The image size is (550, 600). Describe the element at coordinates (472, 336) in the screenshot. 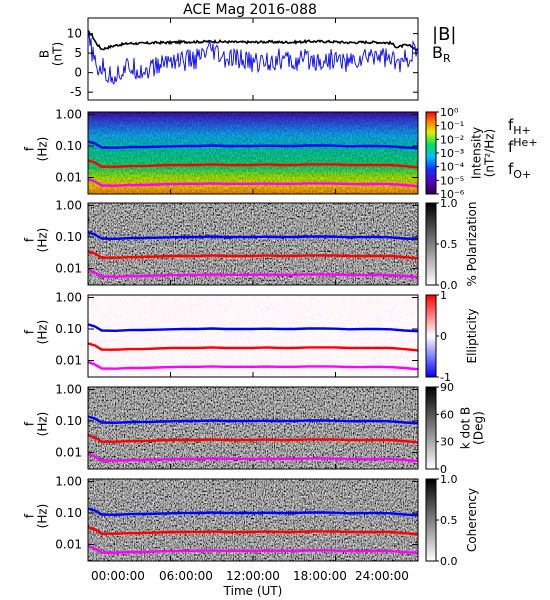

I see `colorbar-label: Ellipticity` at that location.